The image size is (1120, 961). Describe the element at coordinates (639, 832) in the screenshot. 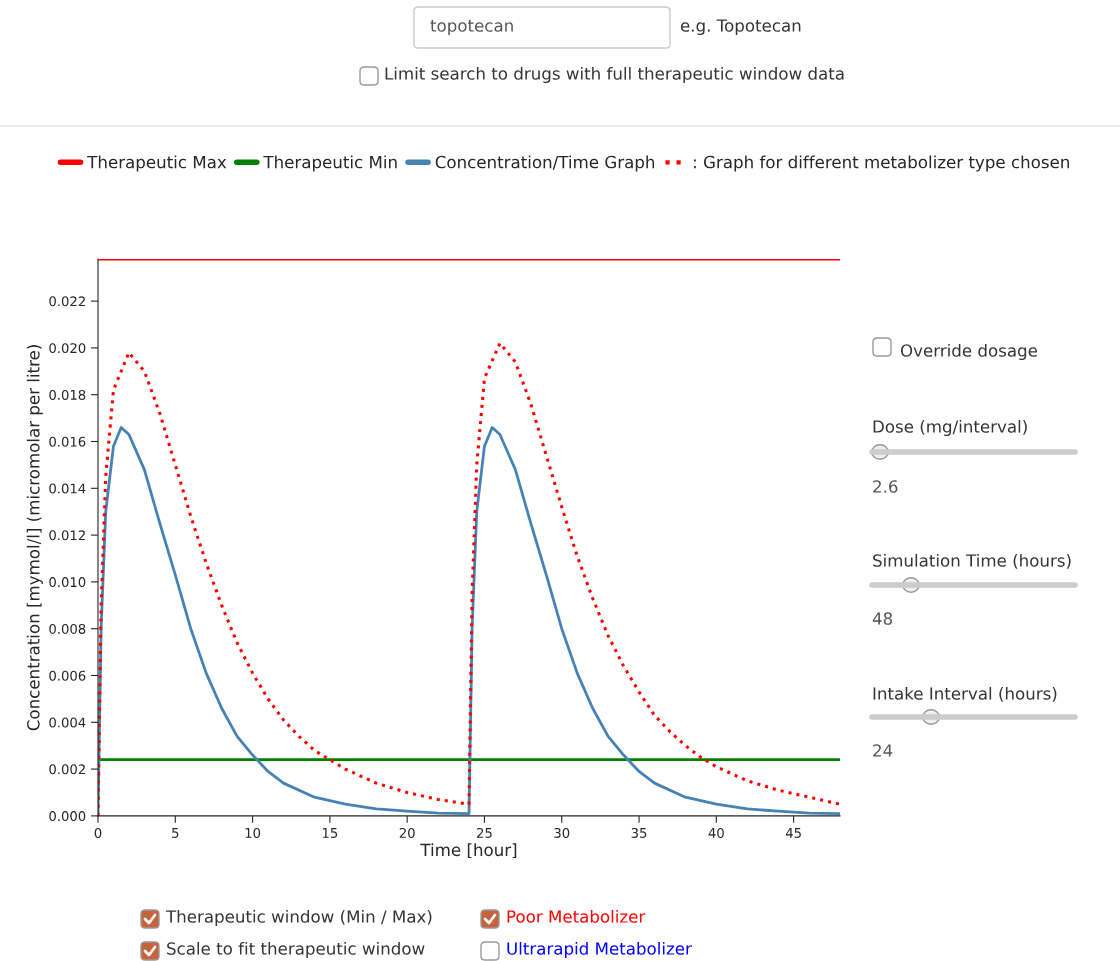

I see `x-tick-label: 35` at that location.